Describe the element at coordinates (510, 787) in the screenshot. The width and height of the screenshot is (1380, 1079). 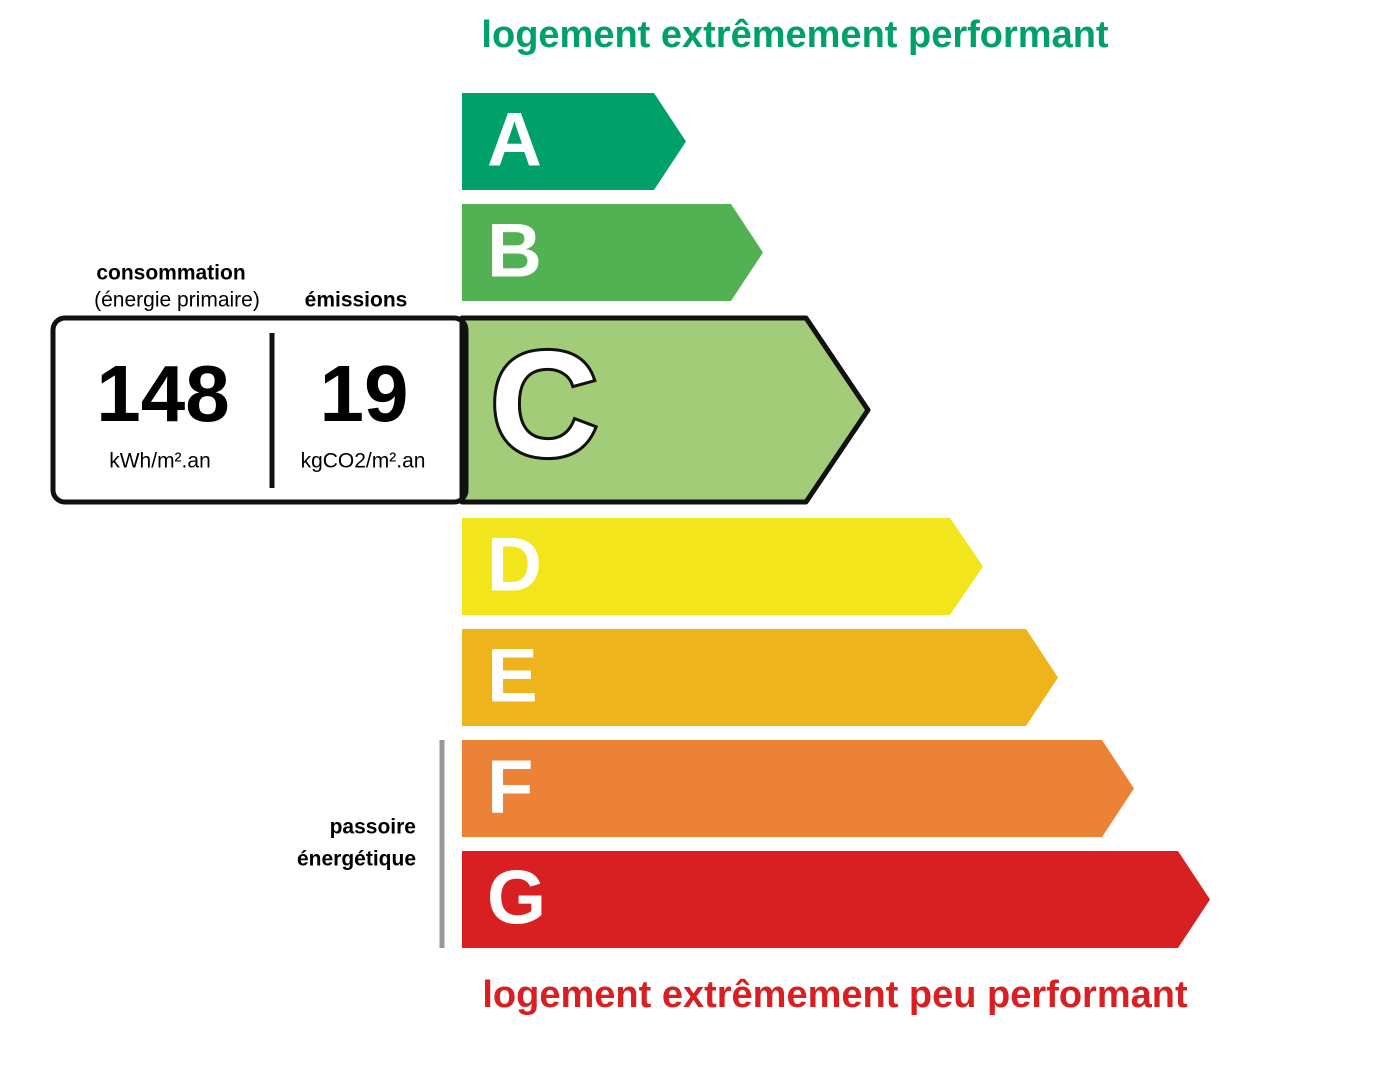
I see `class-letter: F` at that location.